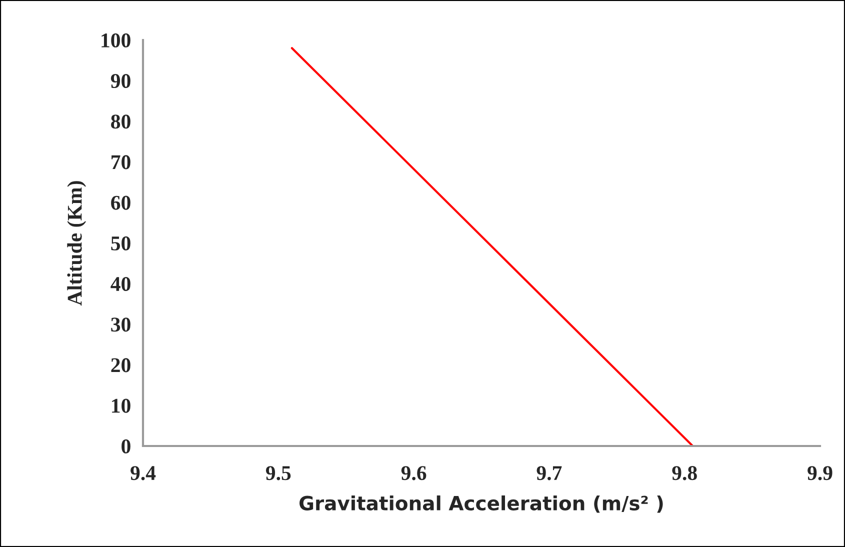 This screenshot has height=547, width=845. What do you see at coordinates (120, 81) in the screenshot?
I see `y-tick-label: 90` at bounding box center [120, 81].